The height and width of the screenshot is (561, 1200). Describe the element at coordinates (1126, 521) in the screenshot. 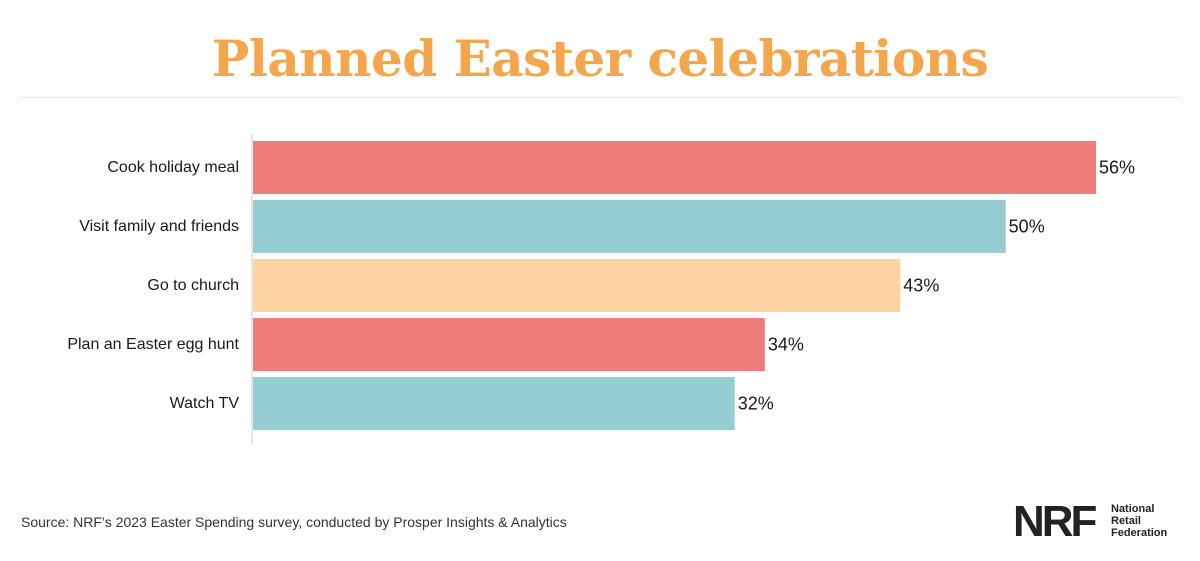

I see `logo-name-line: Retail` at that location.